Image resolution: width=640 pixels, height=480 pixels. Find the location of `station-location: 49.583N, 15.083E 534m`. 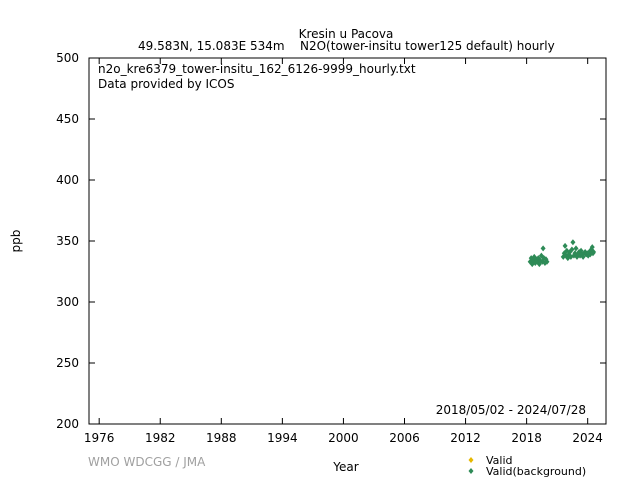

station-location: 49.583N, 15.083E 534m is located at coordinates (211, 46).